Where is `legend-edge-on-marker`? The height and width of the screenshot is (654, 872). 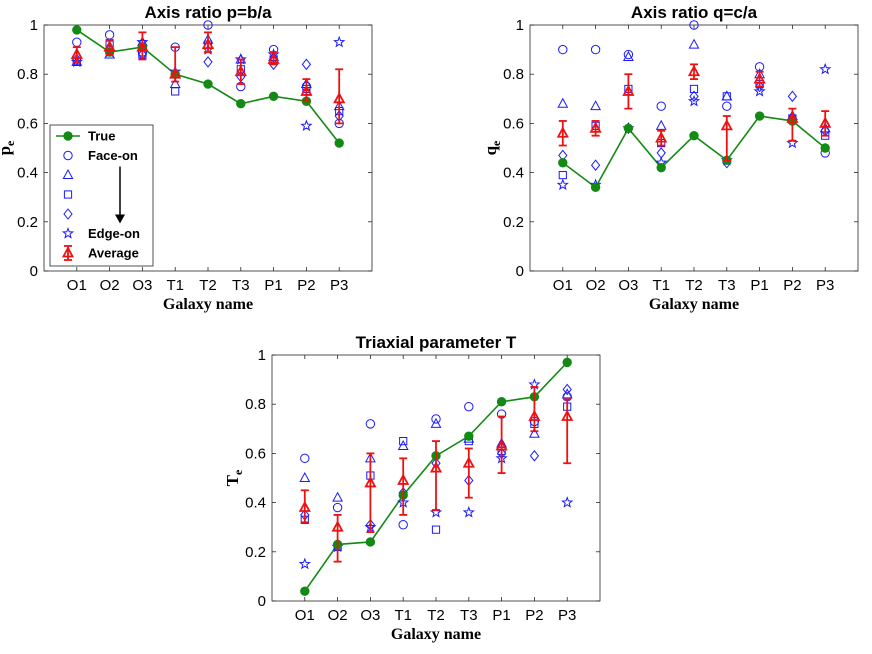 legend-edge-on-marker is located at coordinates (68, 233).